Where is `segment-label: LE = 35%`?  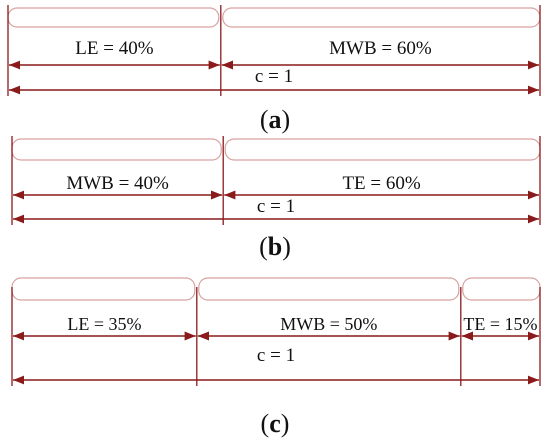
segment-label: LE = 35% is located at coordinates (104, 324).